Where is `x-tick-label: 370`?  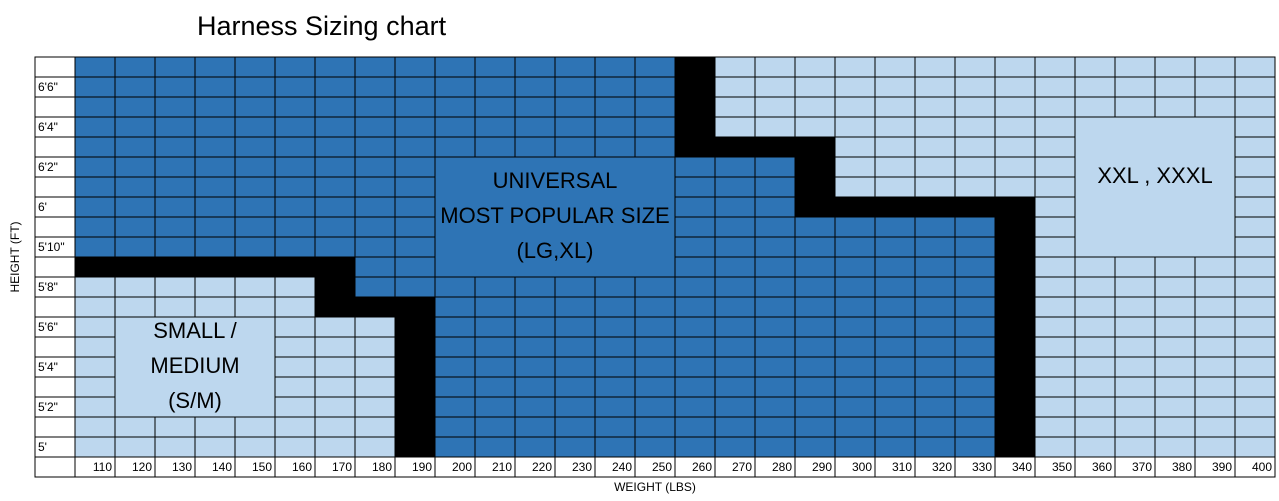 x-tick-label: 370 is located at coordinates (1142, 467).